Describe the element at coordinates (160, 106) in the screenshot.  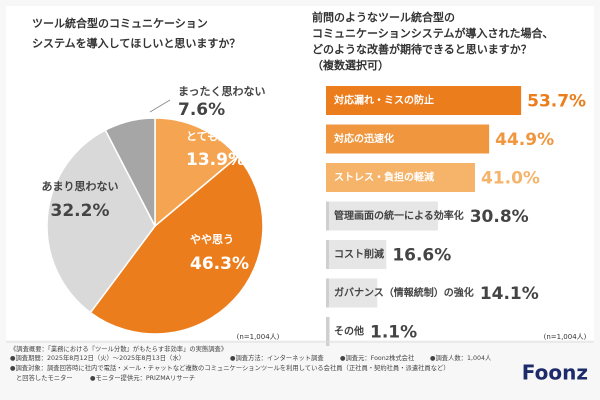
I see `leader-line` at that location.